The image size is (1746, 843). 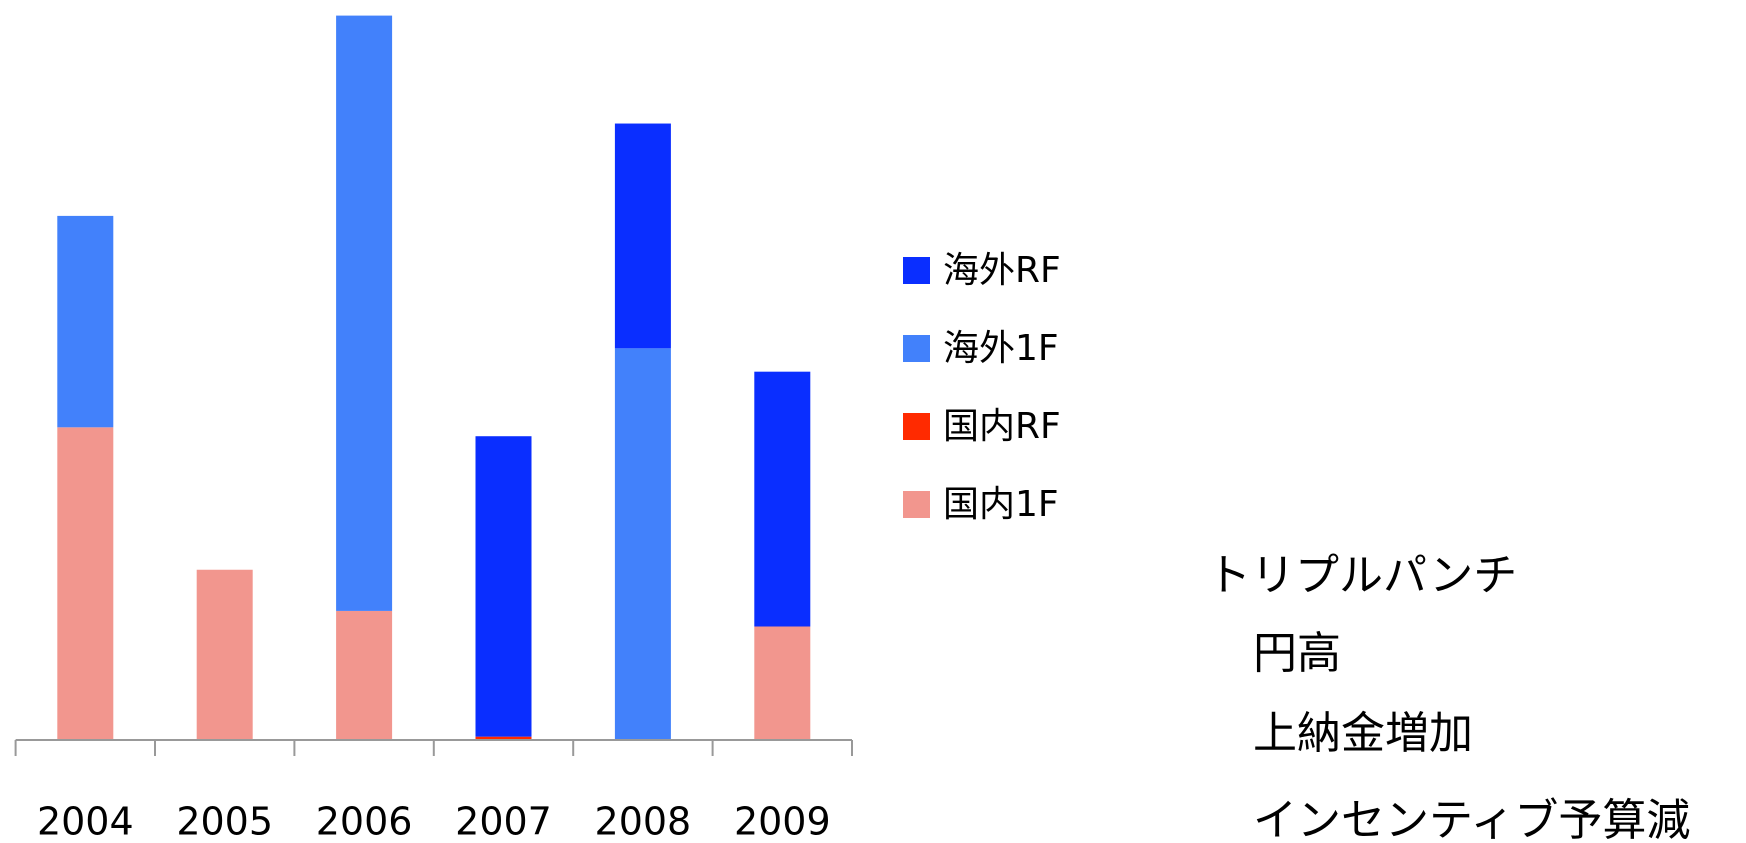 I want to click on annotation: インセンティブ予算減, so click(x=1471, y=819).